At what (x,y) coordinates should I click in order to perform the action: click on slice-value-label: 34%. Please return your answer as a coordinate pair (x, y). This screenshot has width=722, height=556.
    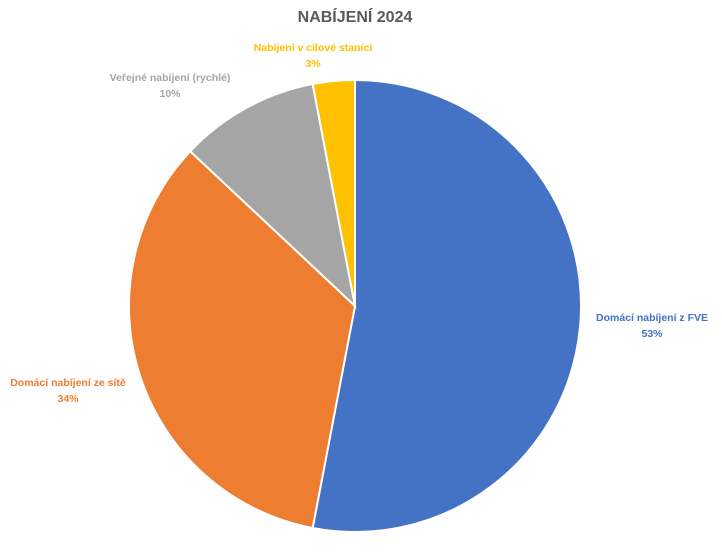
    Looking at the image, I should click on (68, 399).